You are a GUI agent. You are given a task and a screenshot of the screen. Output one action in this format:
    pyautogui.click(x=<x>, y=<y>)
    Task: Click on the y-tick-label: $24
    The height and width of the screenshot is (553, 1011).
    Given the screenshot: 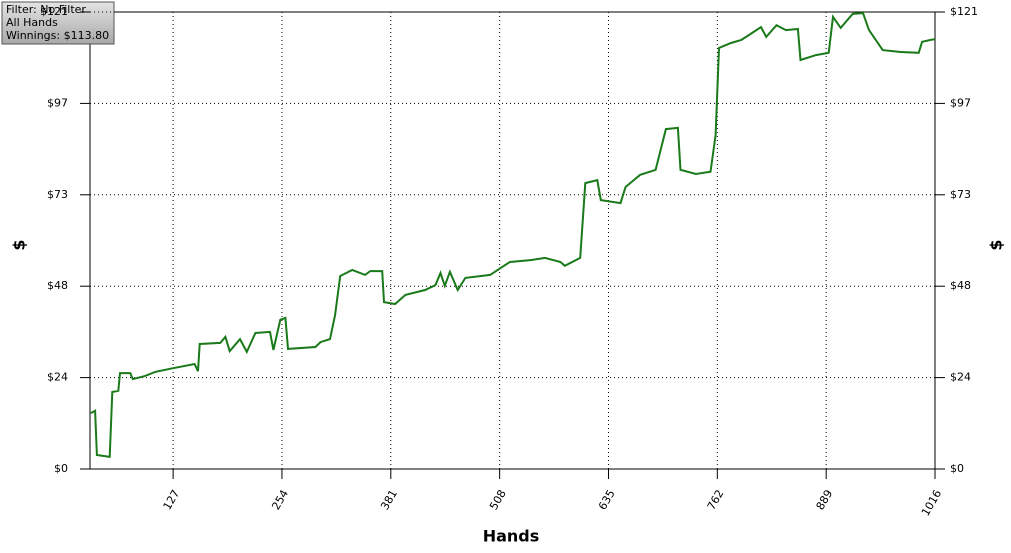 What is the action you would take?
    pyautogui.click(x=57, y=377)
    